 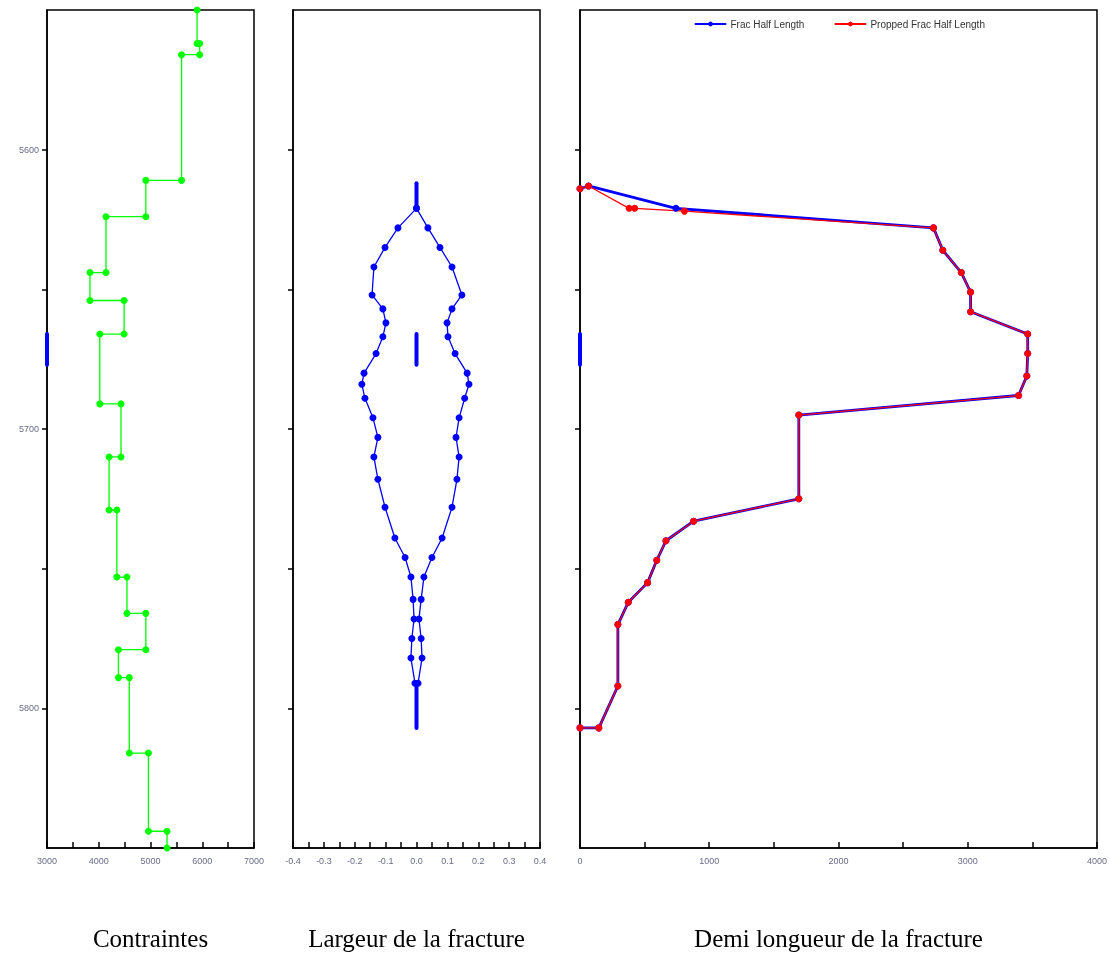 I want to click on x-tick-label: 0.3, so click(x=509, y=860).